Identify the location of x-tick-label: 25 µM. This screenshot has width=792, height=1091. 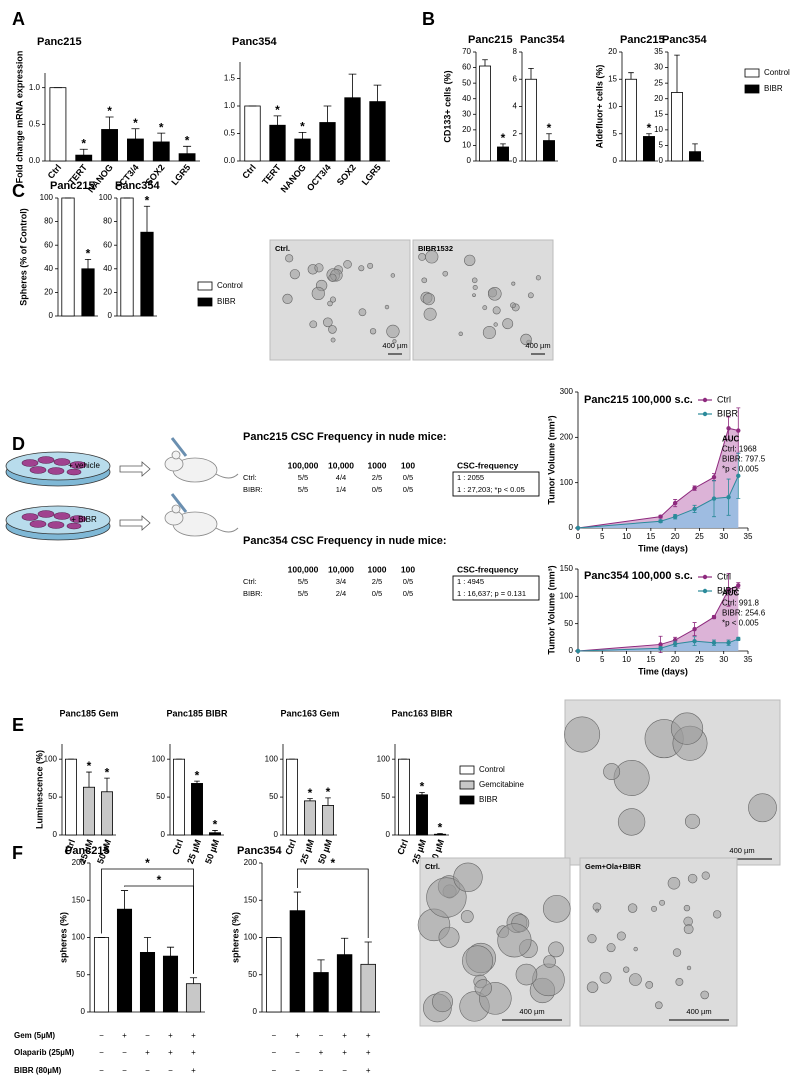
(307, 851).